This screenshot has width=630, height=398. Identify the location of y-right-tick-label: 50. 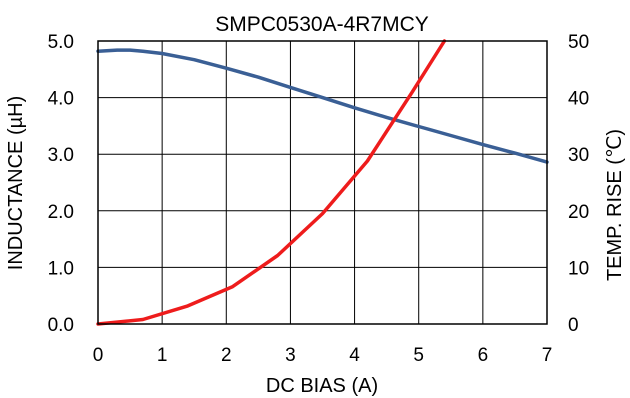
(578, 42).